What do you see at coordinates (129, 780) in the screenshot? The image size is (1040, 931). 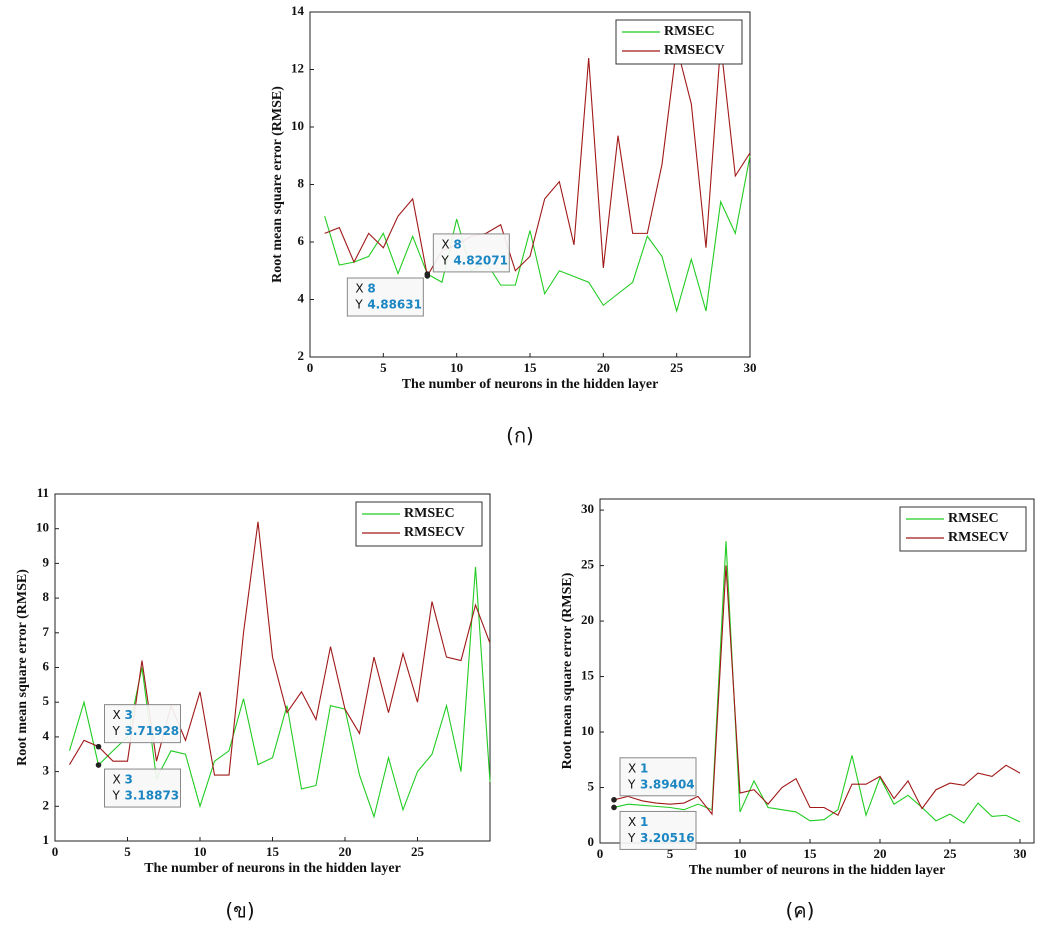 I see `data-tip-x-value: 3` at bounding box center [129, 780].